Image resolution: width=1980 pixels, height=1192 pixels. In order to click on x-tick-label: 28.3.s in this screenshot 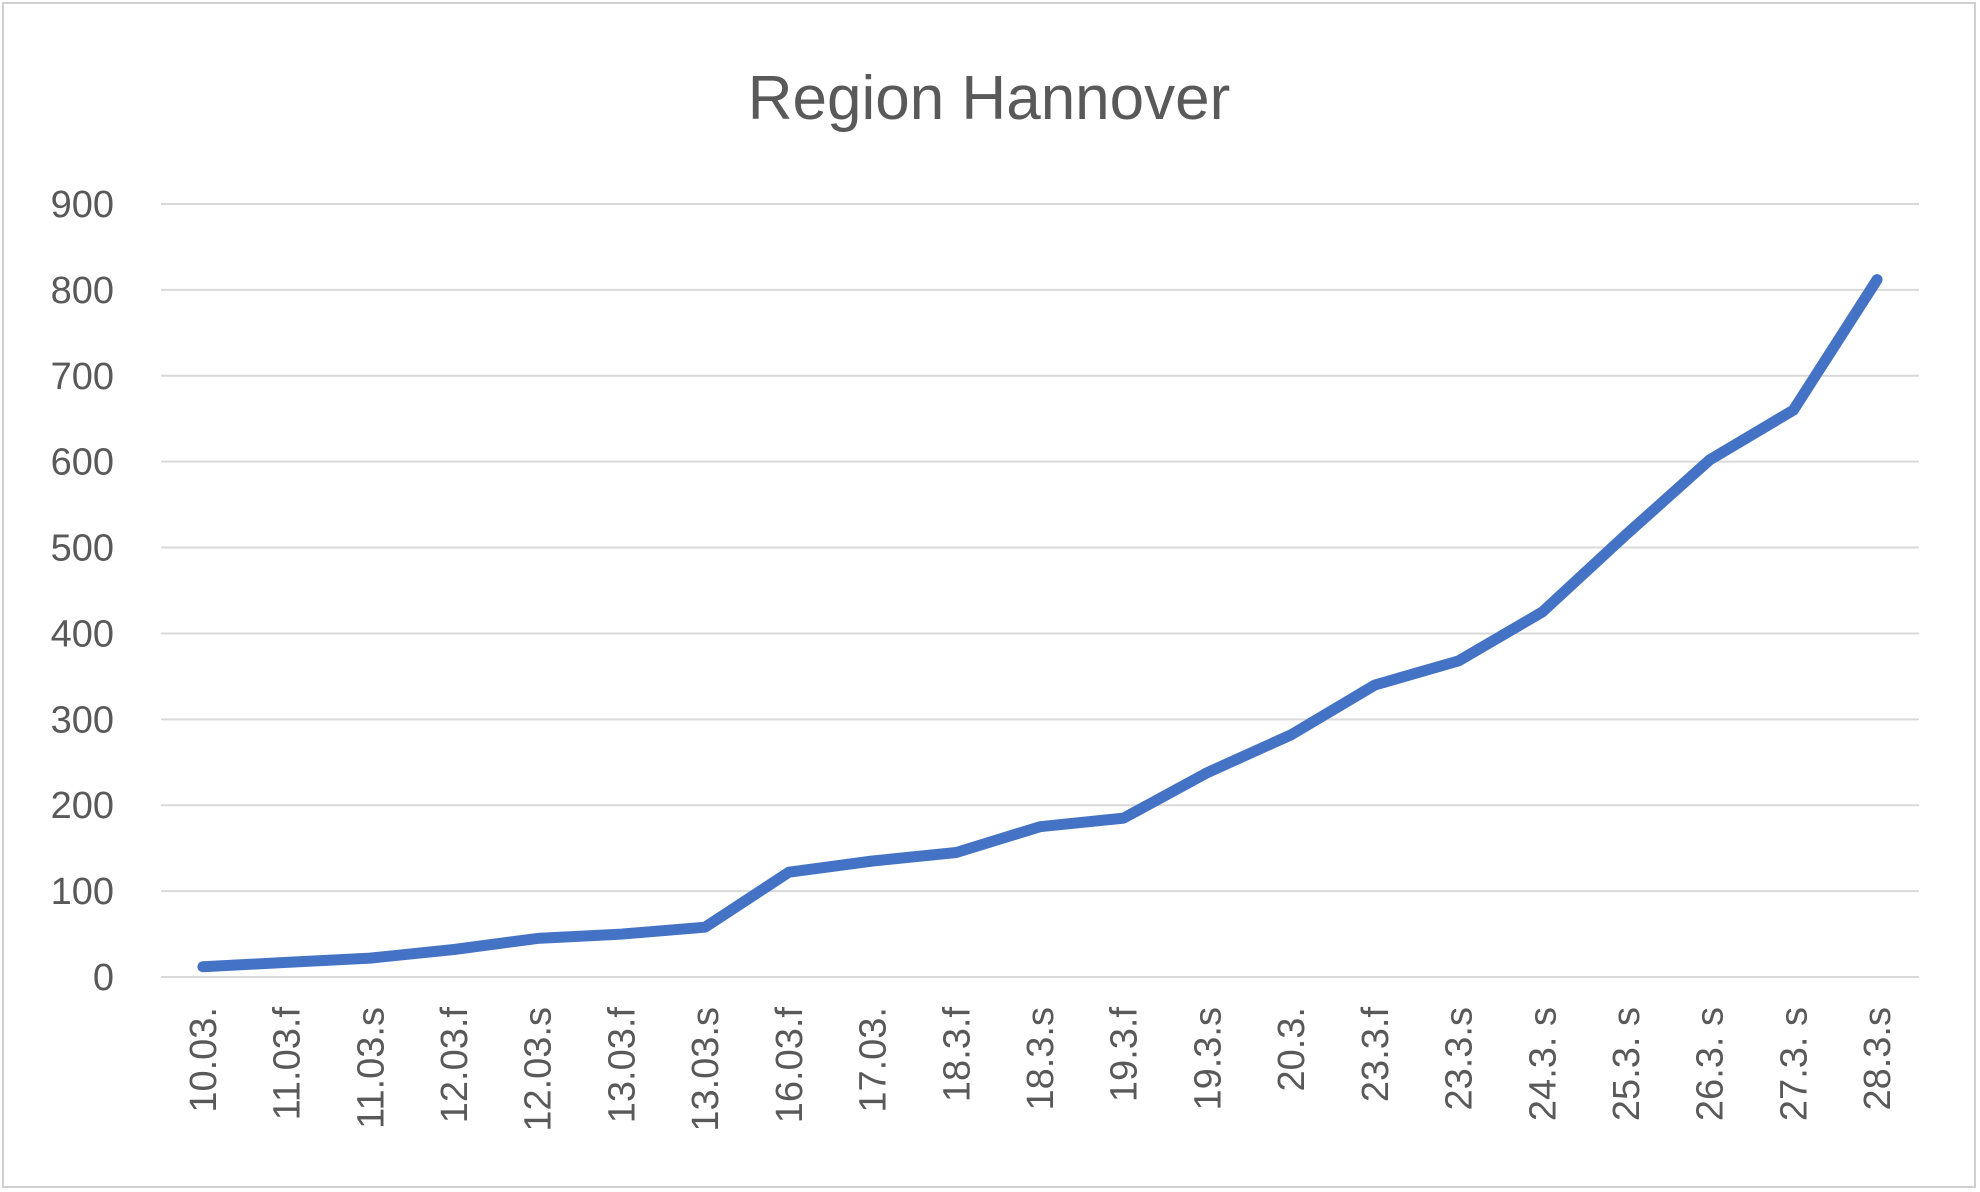, I will do `click(1878, 1059)`.